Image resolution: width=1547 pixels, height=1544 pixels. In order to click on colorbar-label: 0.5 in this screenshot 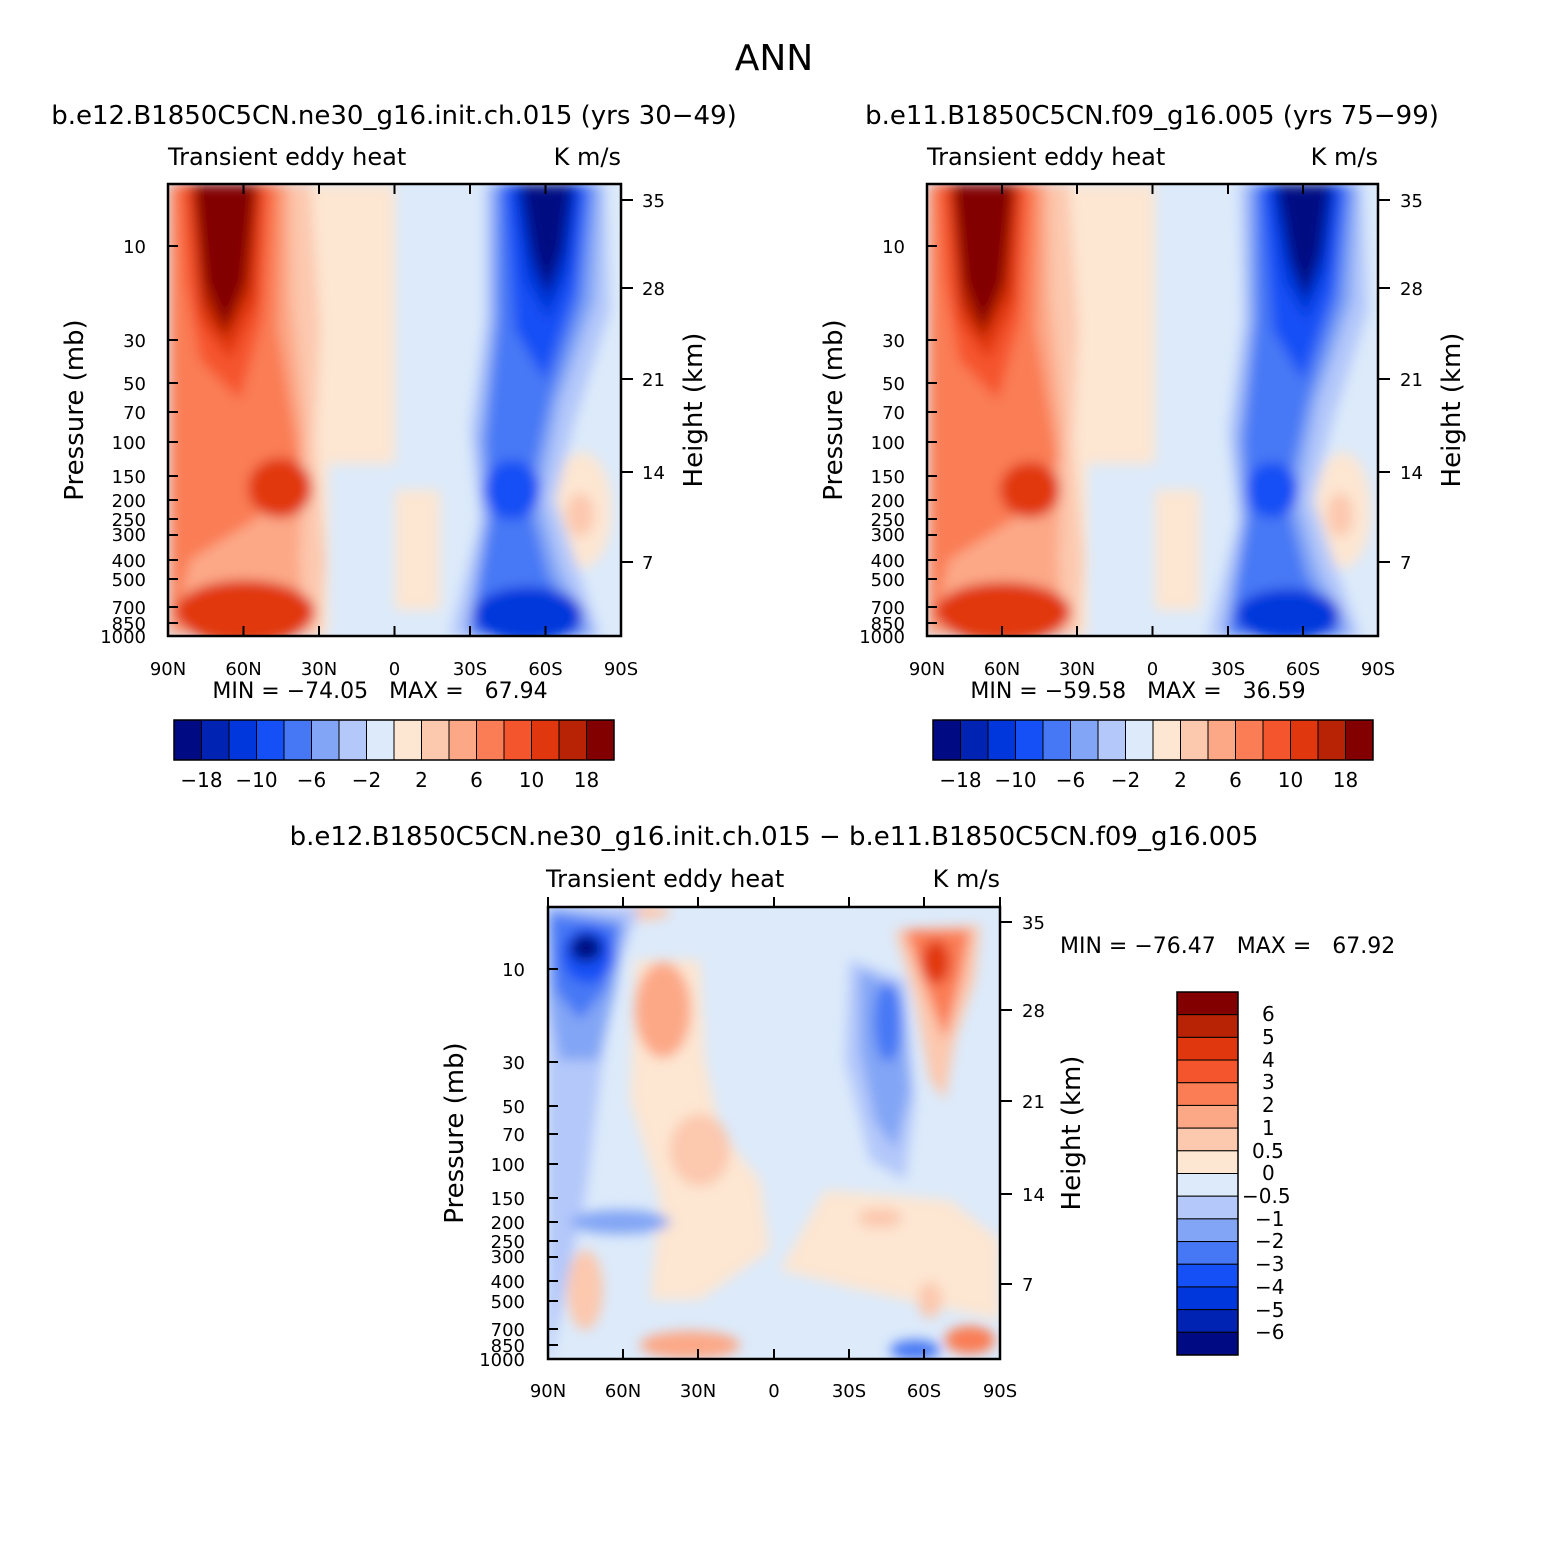, I will do `click(1268, 1151)`.